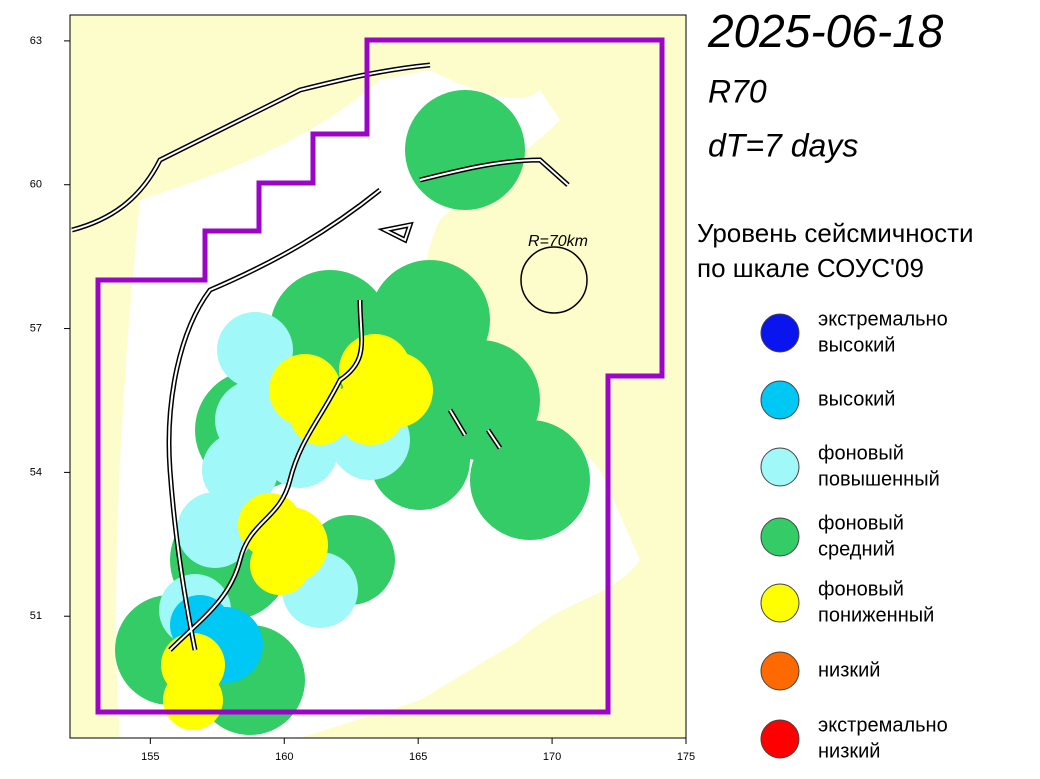  Describe the element at coordinates (552, 757) in the screenshot. I see `x-tick-label: 170` at that location.